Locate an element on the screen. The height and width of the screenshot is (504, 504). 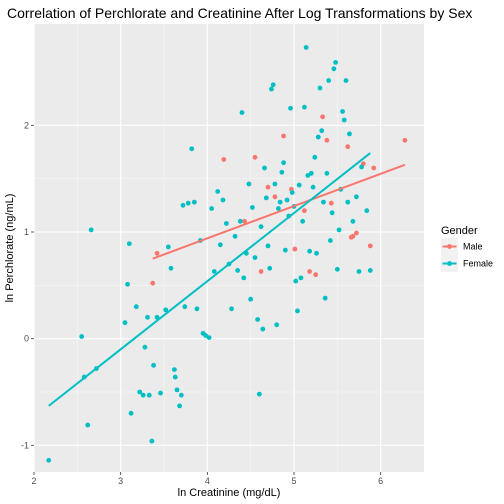
x-tick-label: 6 is located at coordinates (380, 481).